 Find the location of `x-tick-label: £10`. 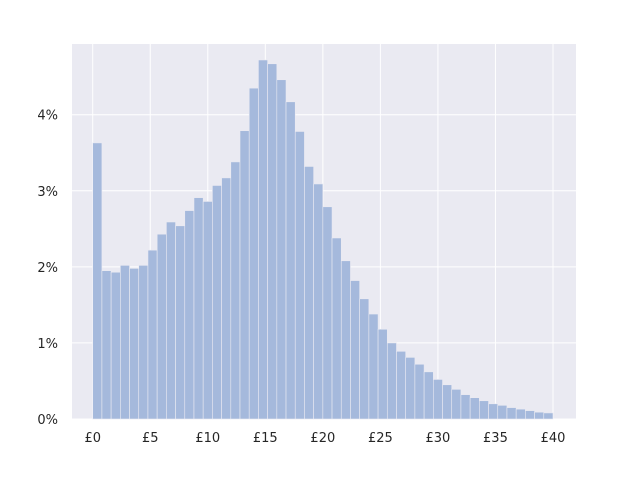

x-tick-label: £10 is located at coordinates (207, 438).